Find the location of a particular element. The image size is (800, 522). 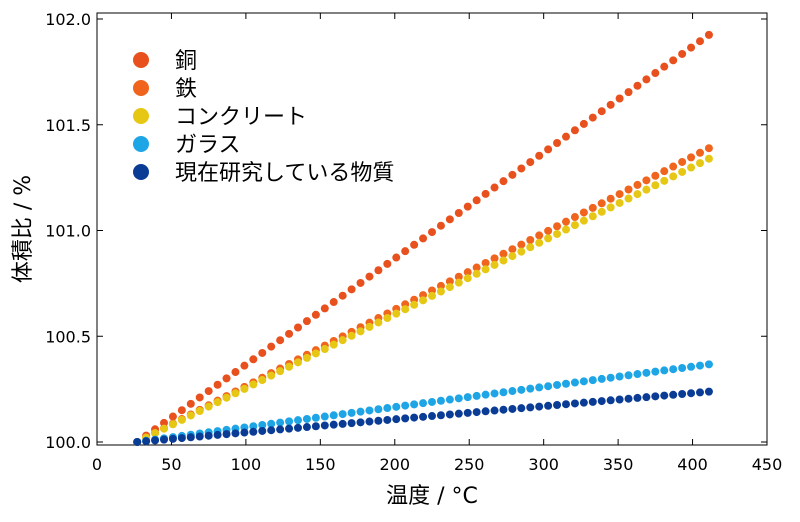

x-tick-label: 150 is located at coordinates (320, 464).